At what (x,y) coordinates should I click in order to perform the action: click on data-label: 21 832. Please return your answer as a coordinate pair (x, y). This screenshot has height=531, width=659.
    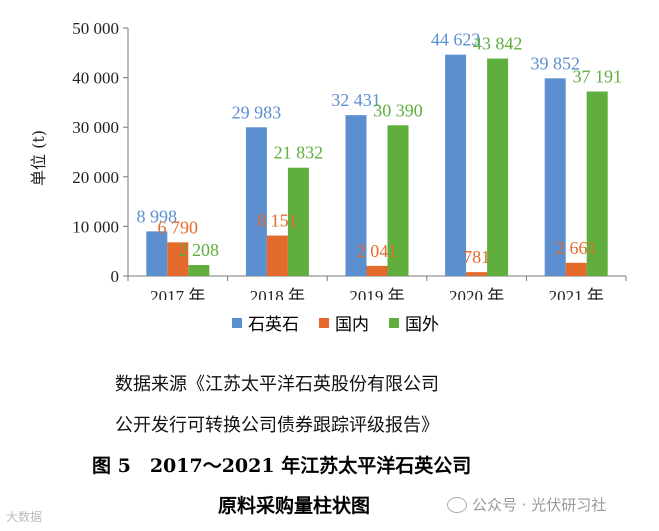
    Looking at the image, I should click on (299, 153).